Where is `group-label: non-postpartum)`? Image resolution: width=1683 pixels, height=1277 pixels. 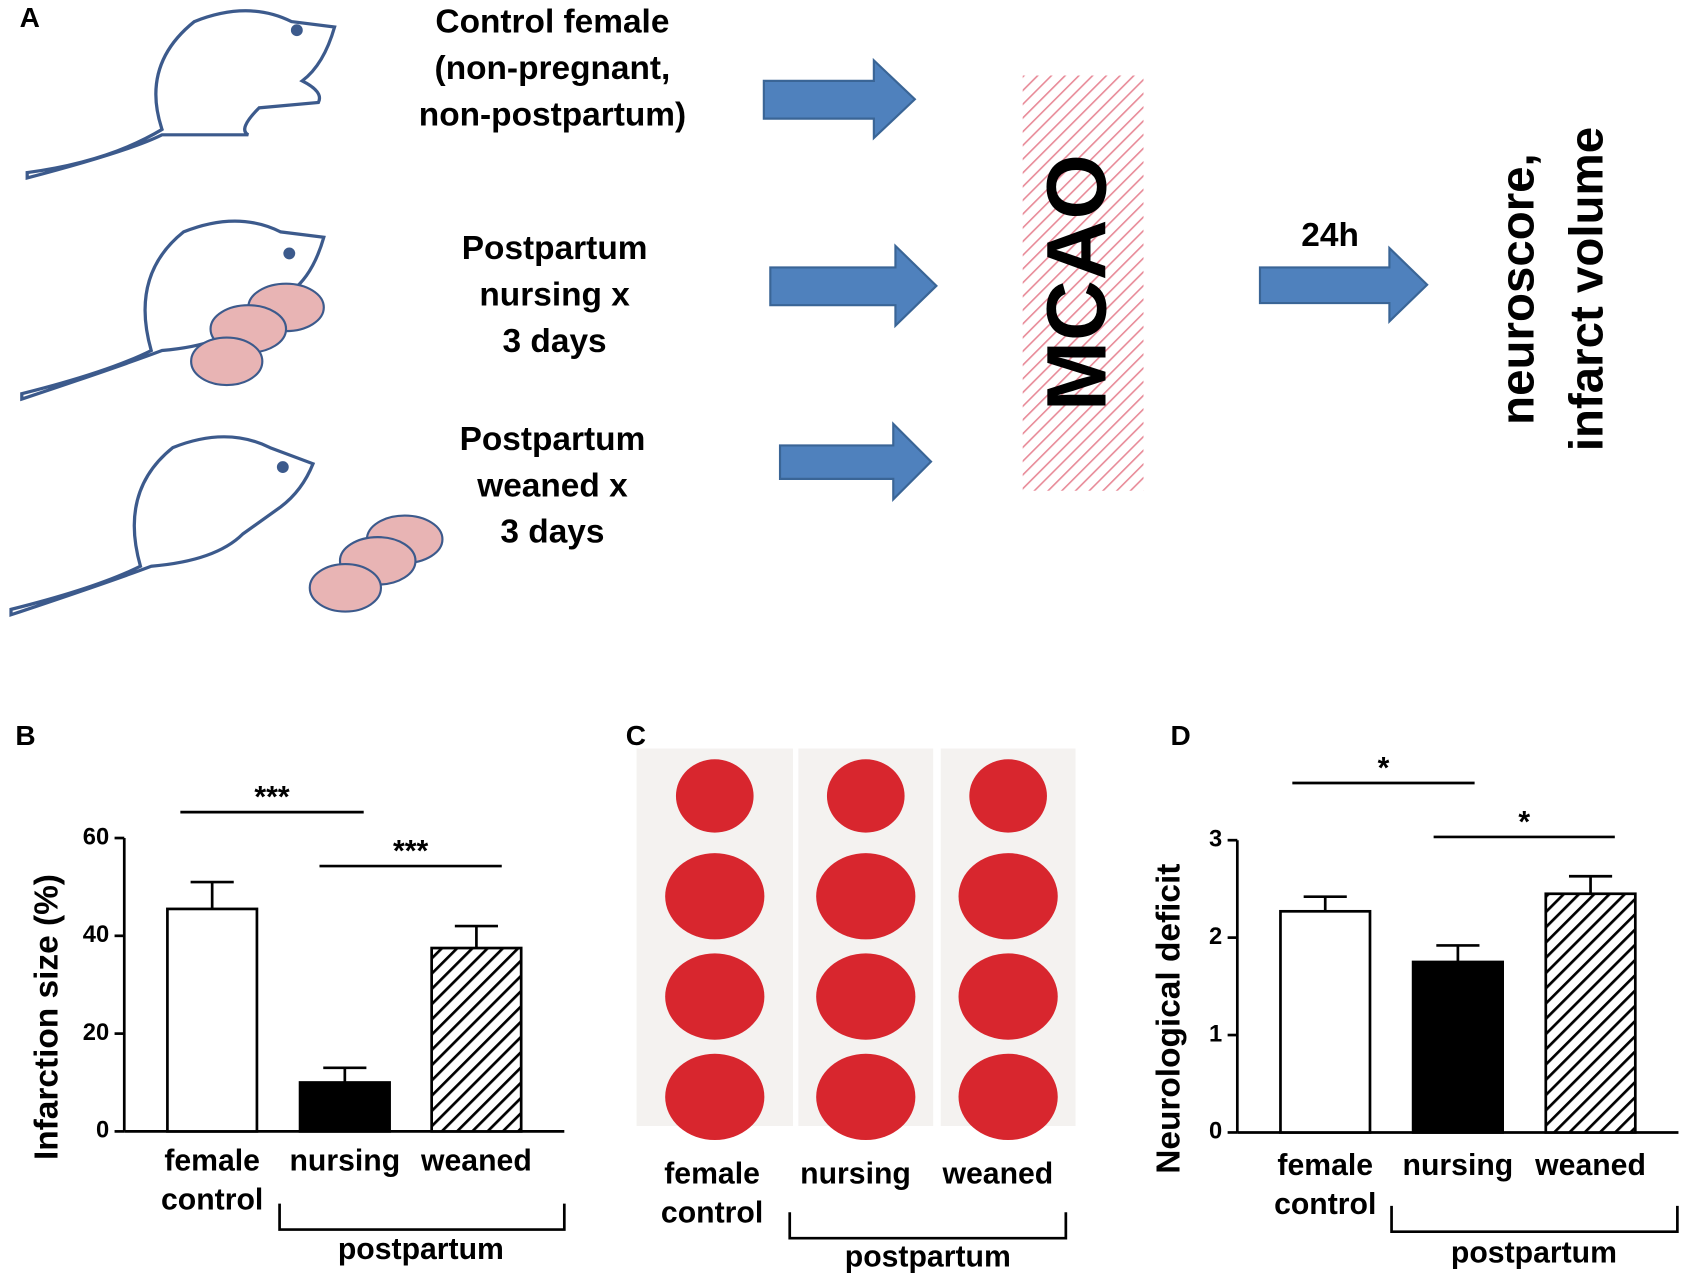 group-label: non-postpartum) is located at coordinates (552, 114).